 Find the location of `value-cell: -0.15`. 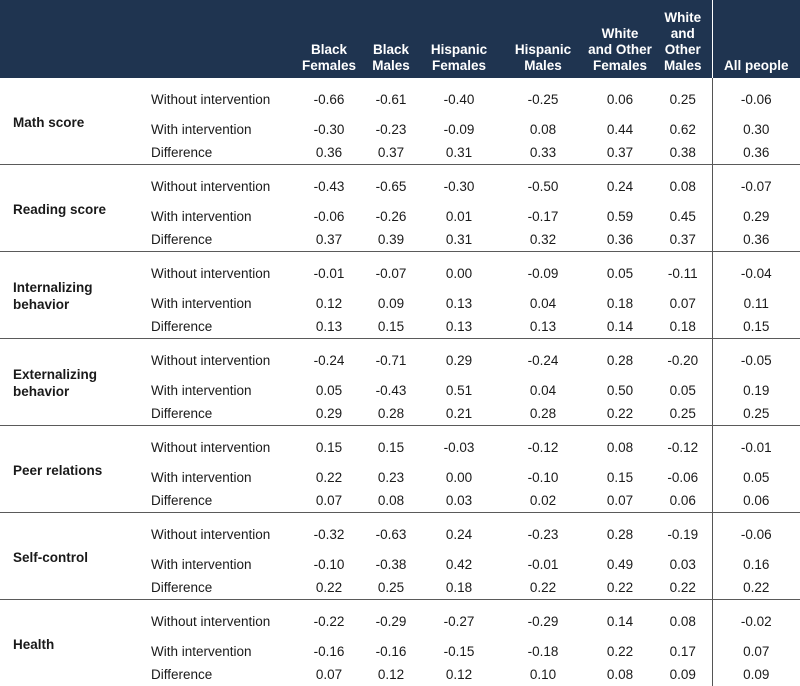

value-cell: -0.15 is located at coordinates (459, 651).